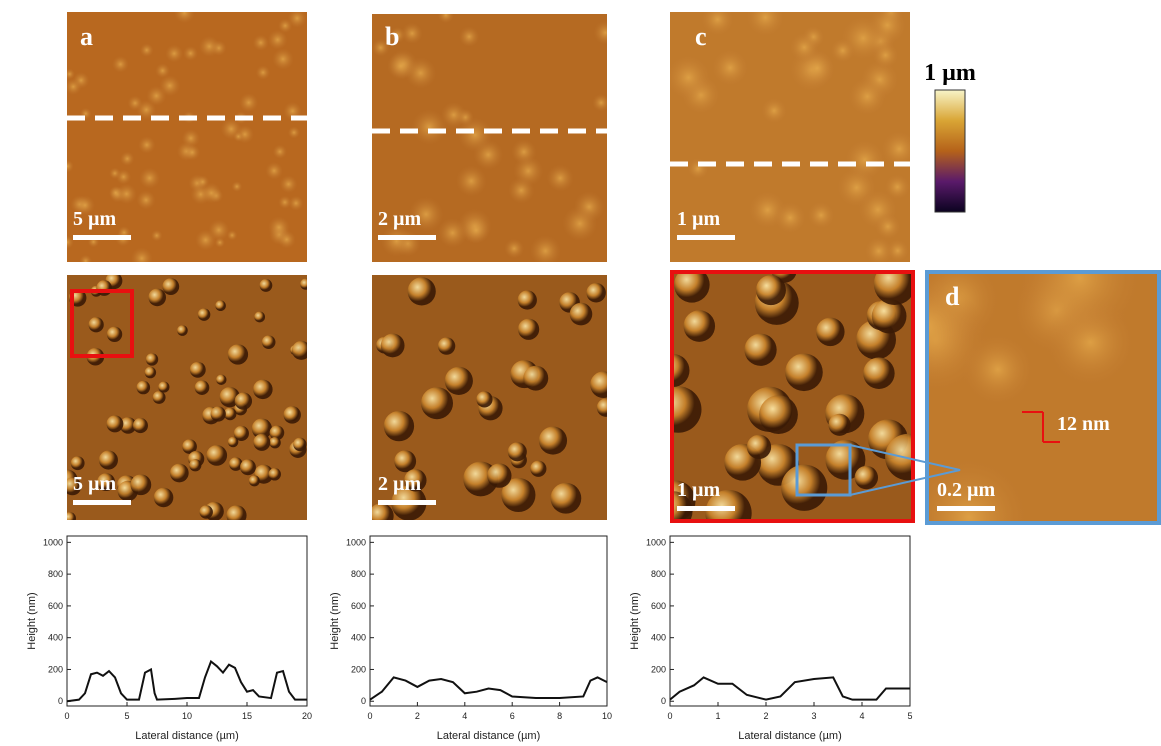  What do you see at coordinates (369, 716) in the screenshot?
I see `x-tick-label: 0` at bounding box center [369, 716].